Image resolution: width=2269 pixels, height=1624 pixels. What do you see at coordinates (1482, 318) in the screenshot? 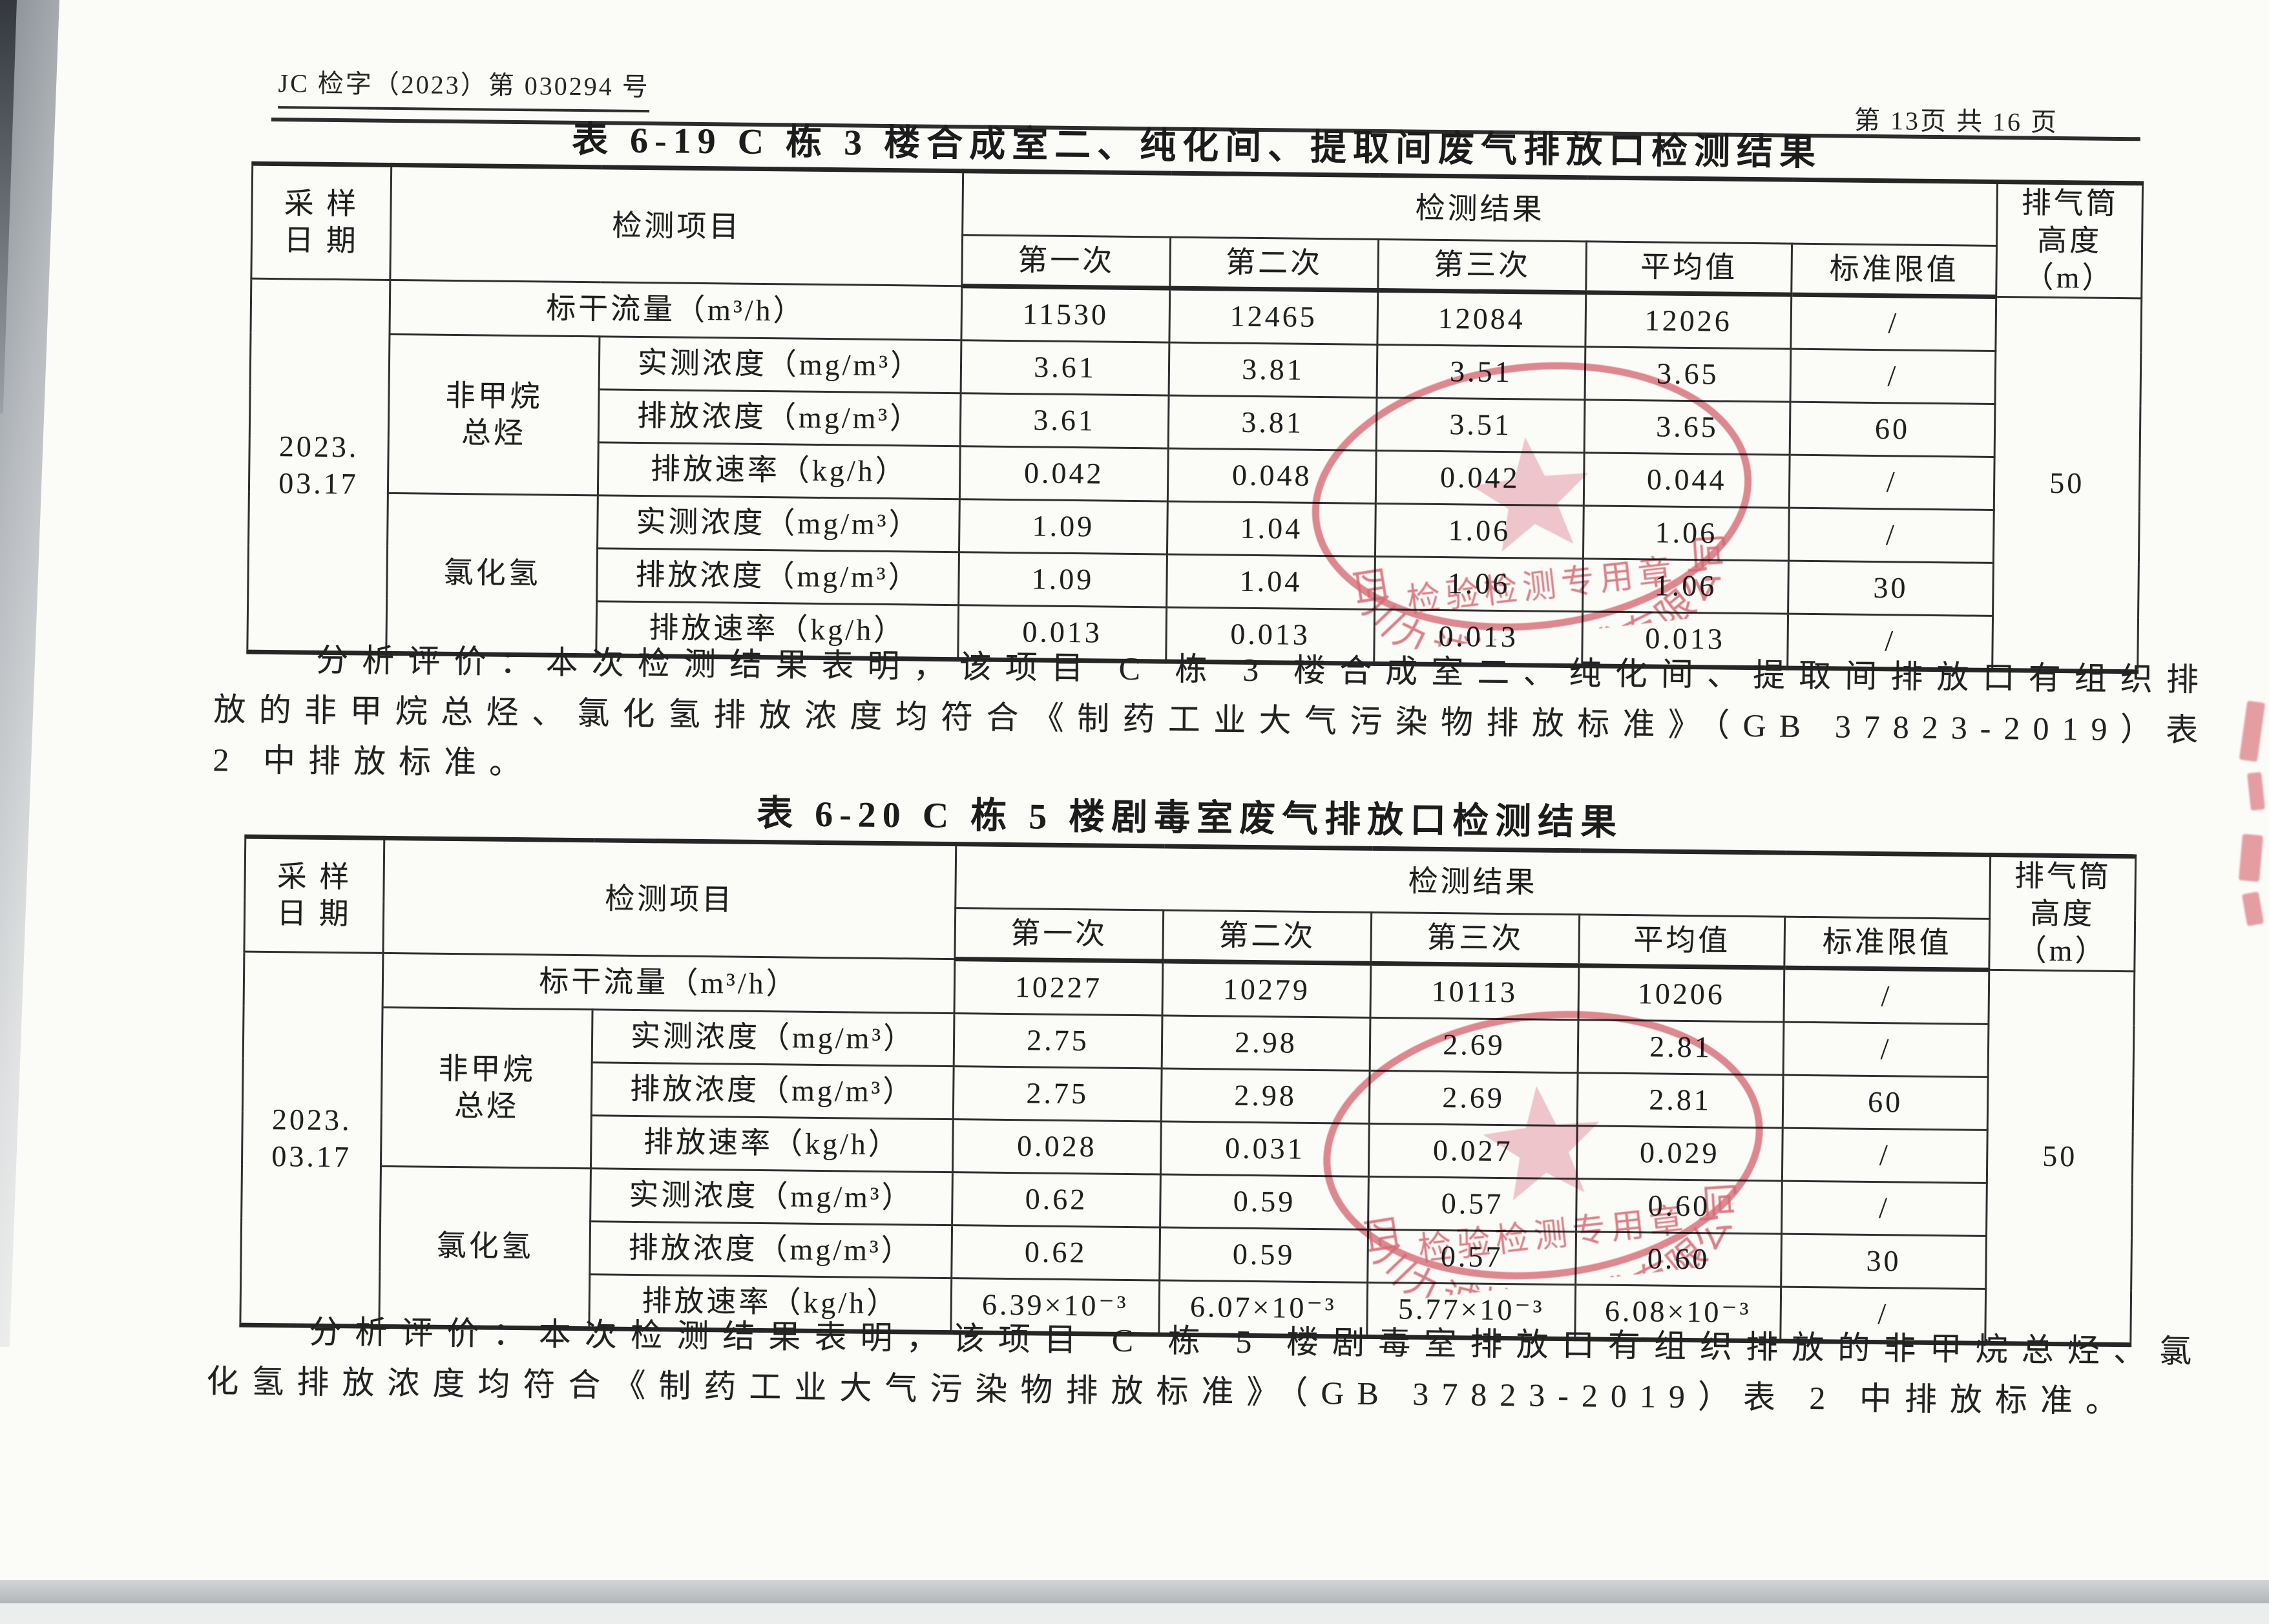
I see `value-cell: 12084` at bounding box center [1482, 318].